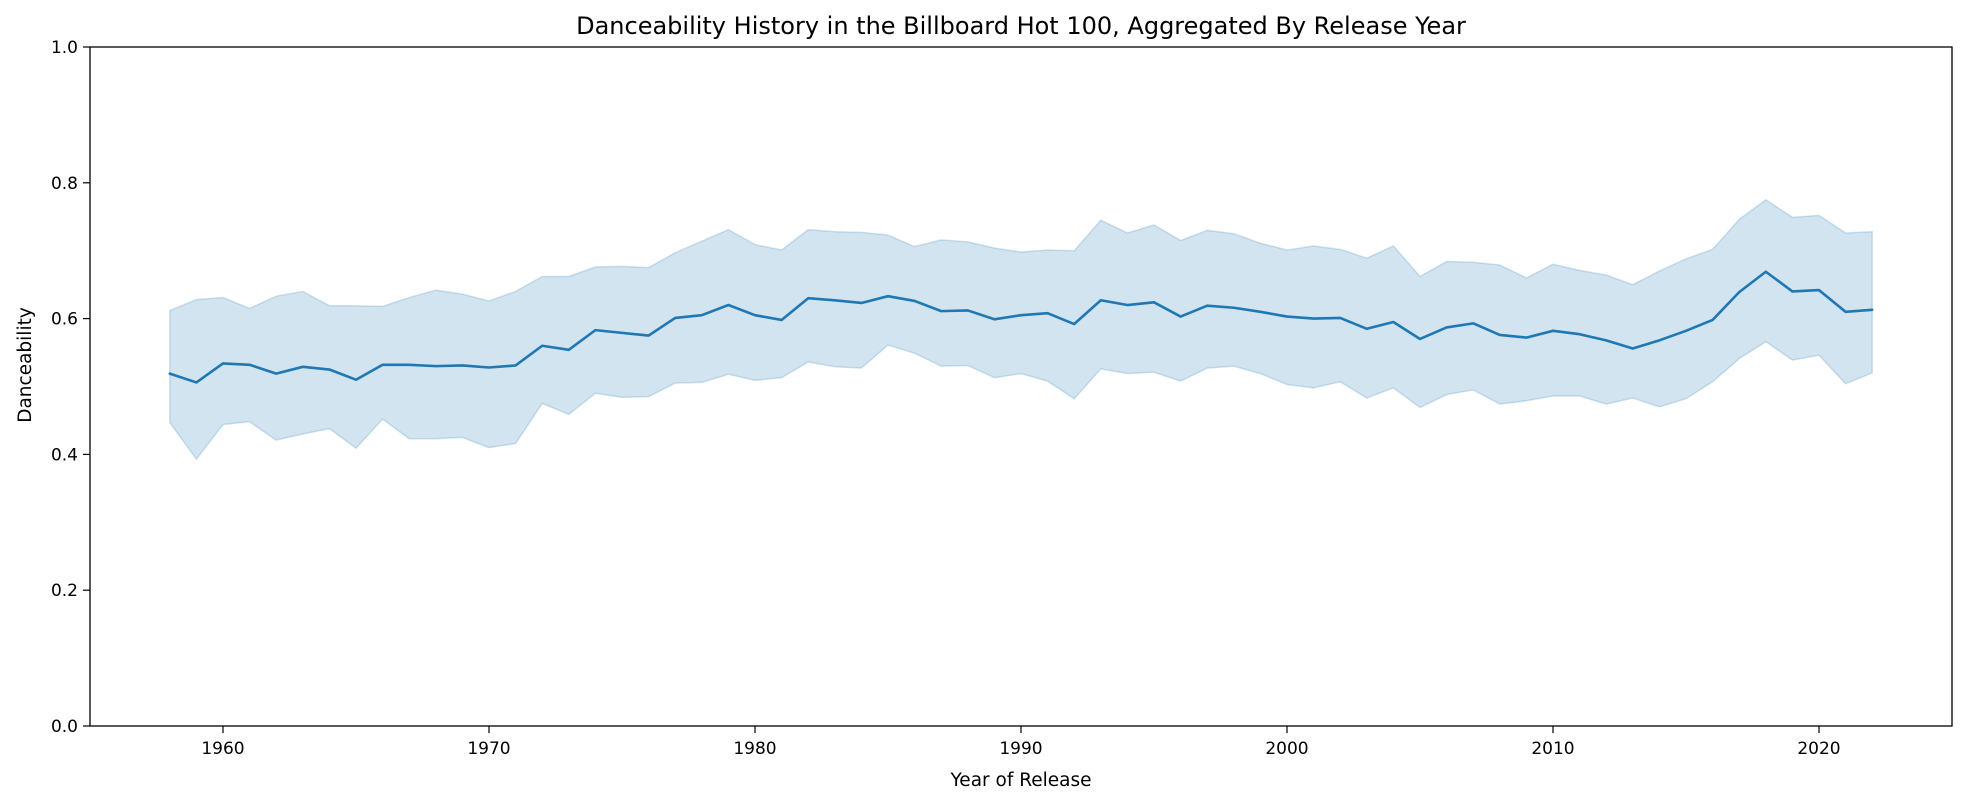 This screenshot has width=1966, height=804. I want to click on y-tick-label: 0.4, so click(64, 455).